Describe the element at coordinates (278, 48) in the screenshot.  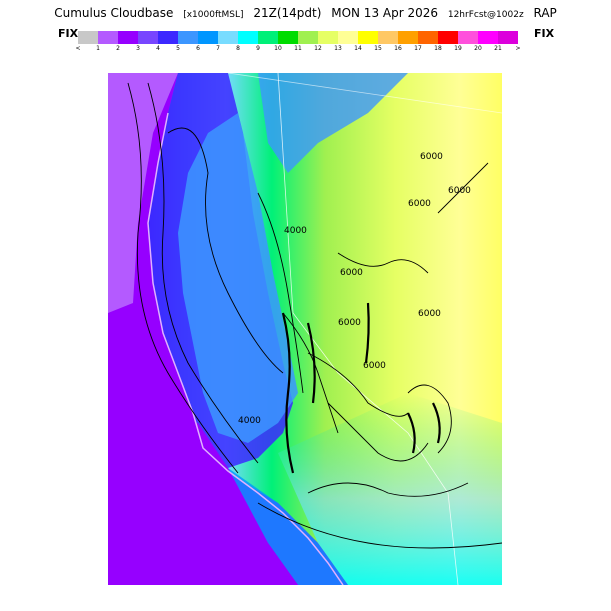
I see `color-scale-tick-label: 10` at that location.